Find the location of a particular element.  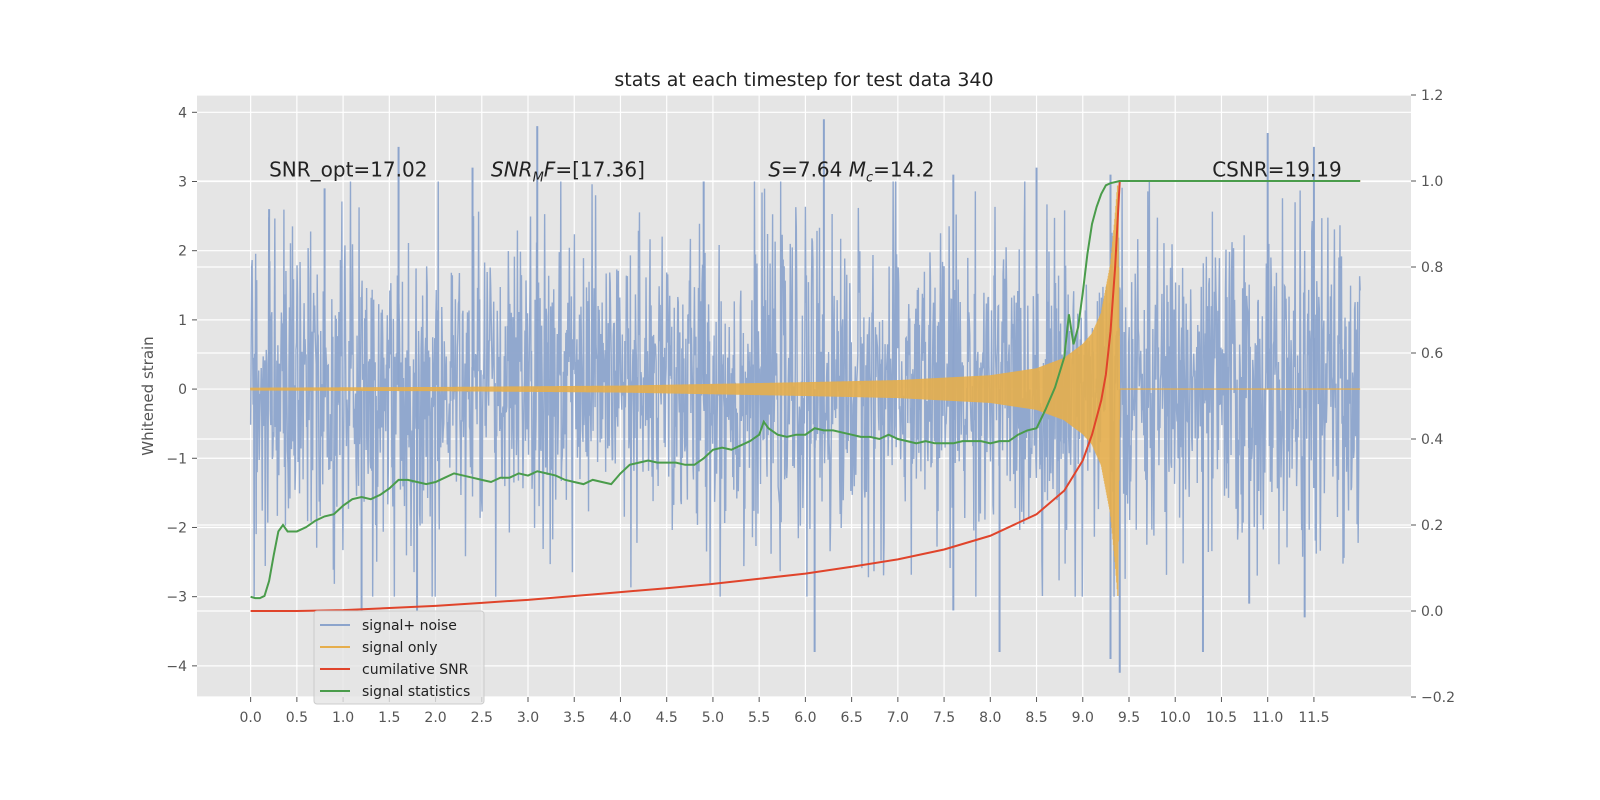

y-tick-label: 1 is located at coordinates (182, 321).